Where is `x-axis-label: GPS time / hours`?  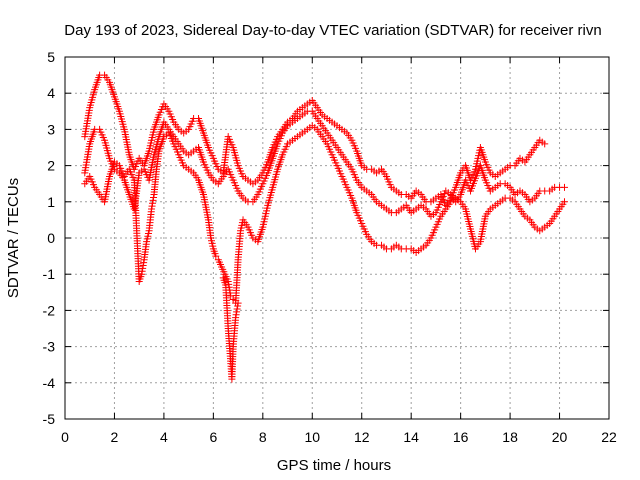 x-axis-label: GPS time / hours is located at coordinates (334, 465).